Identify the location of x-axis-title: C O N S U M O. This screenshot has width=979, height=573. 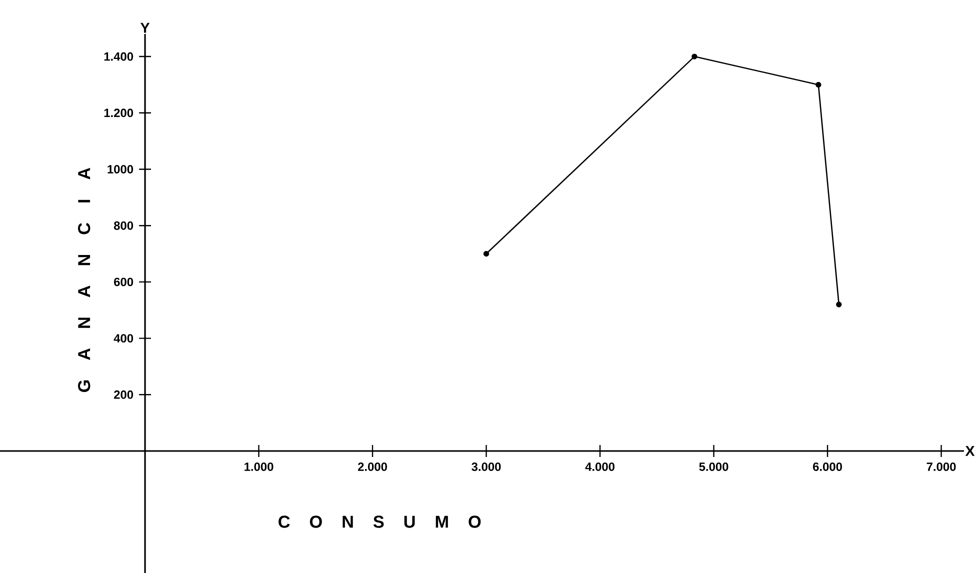
(379, 522).